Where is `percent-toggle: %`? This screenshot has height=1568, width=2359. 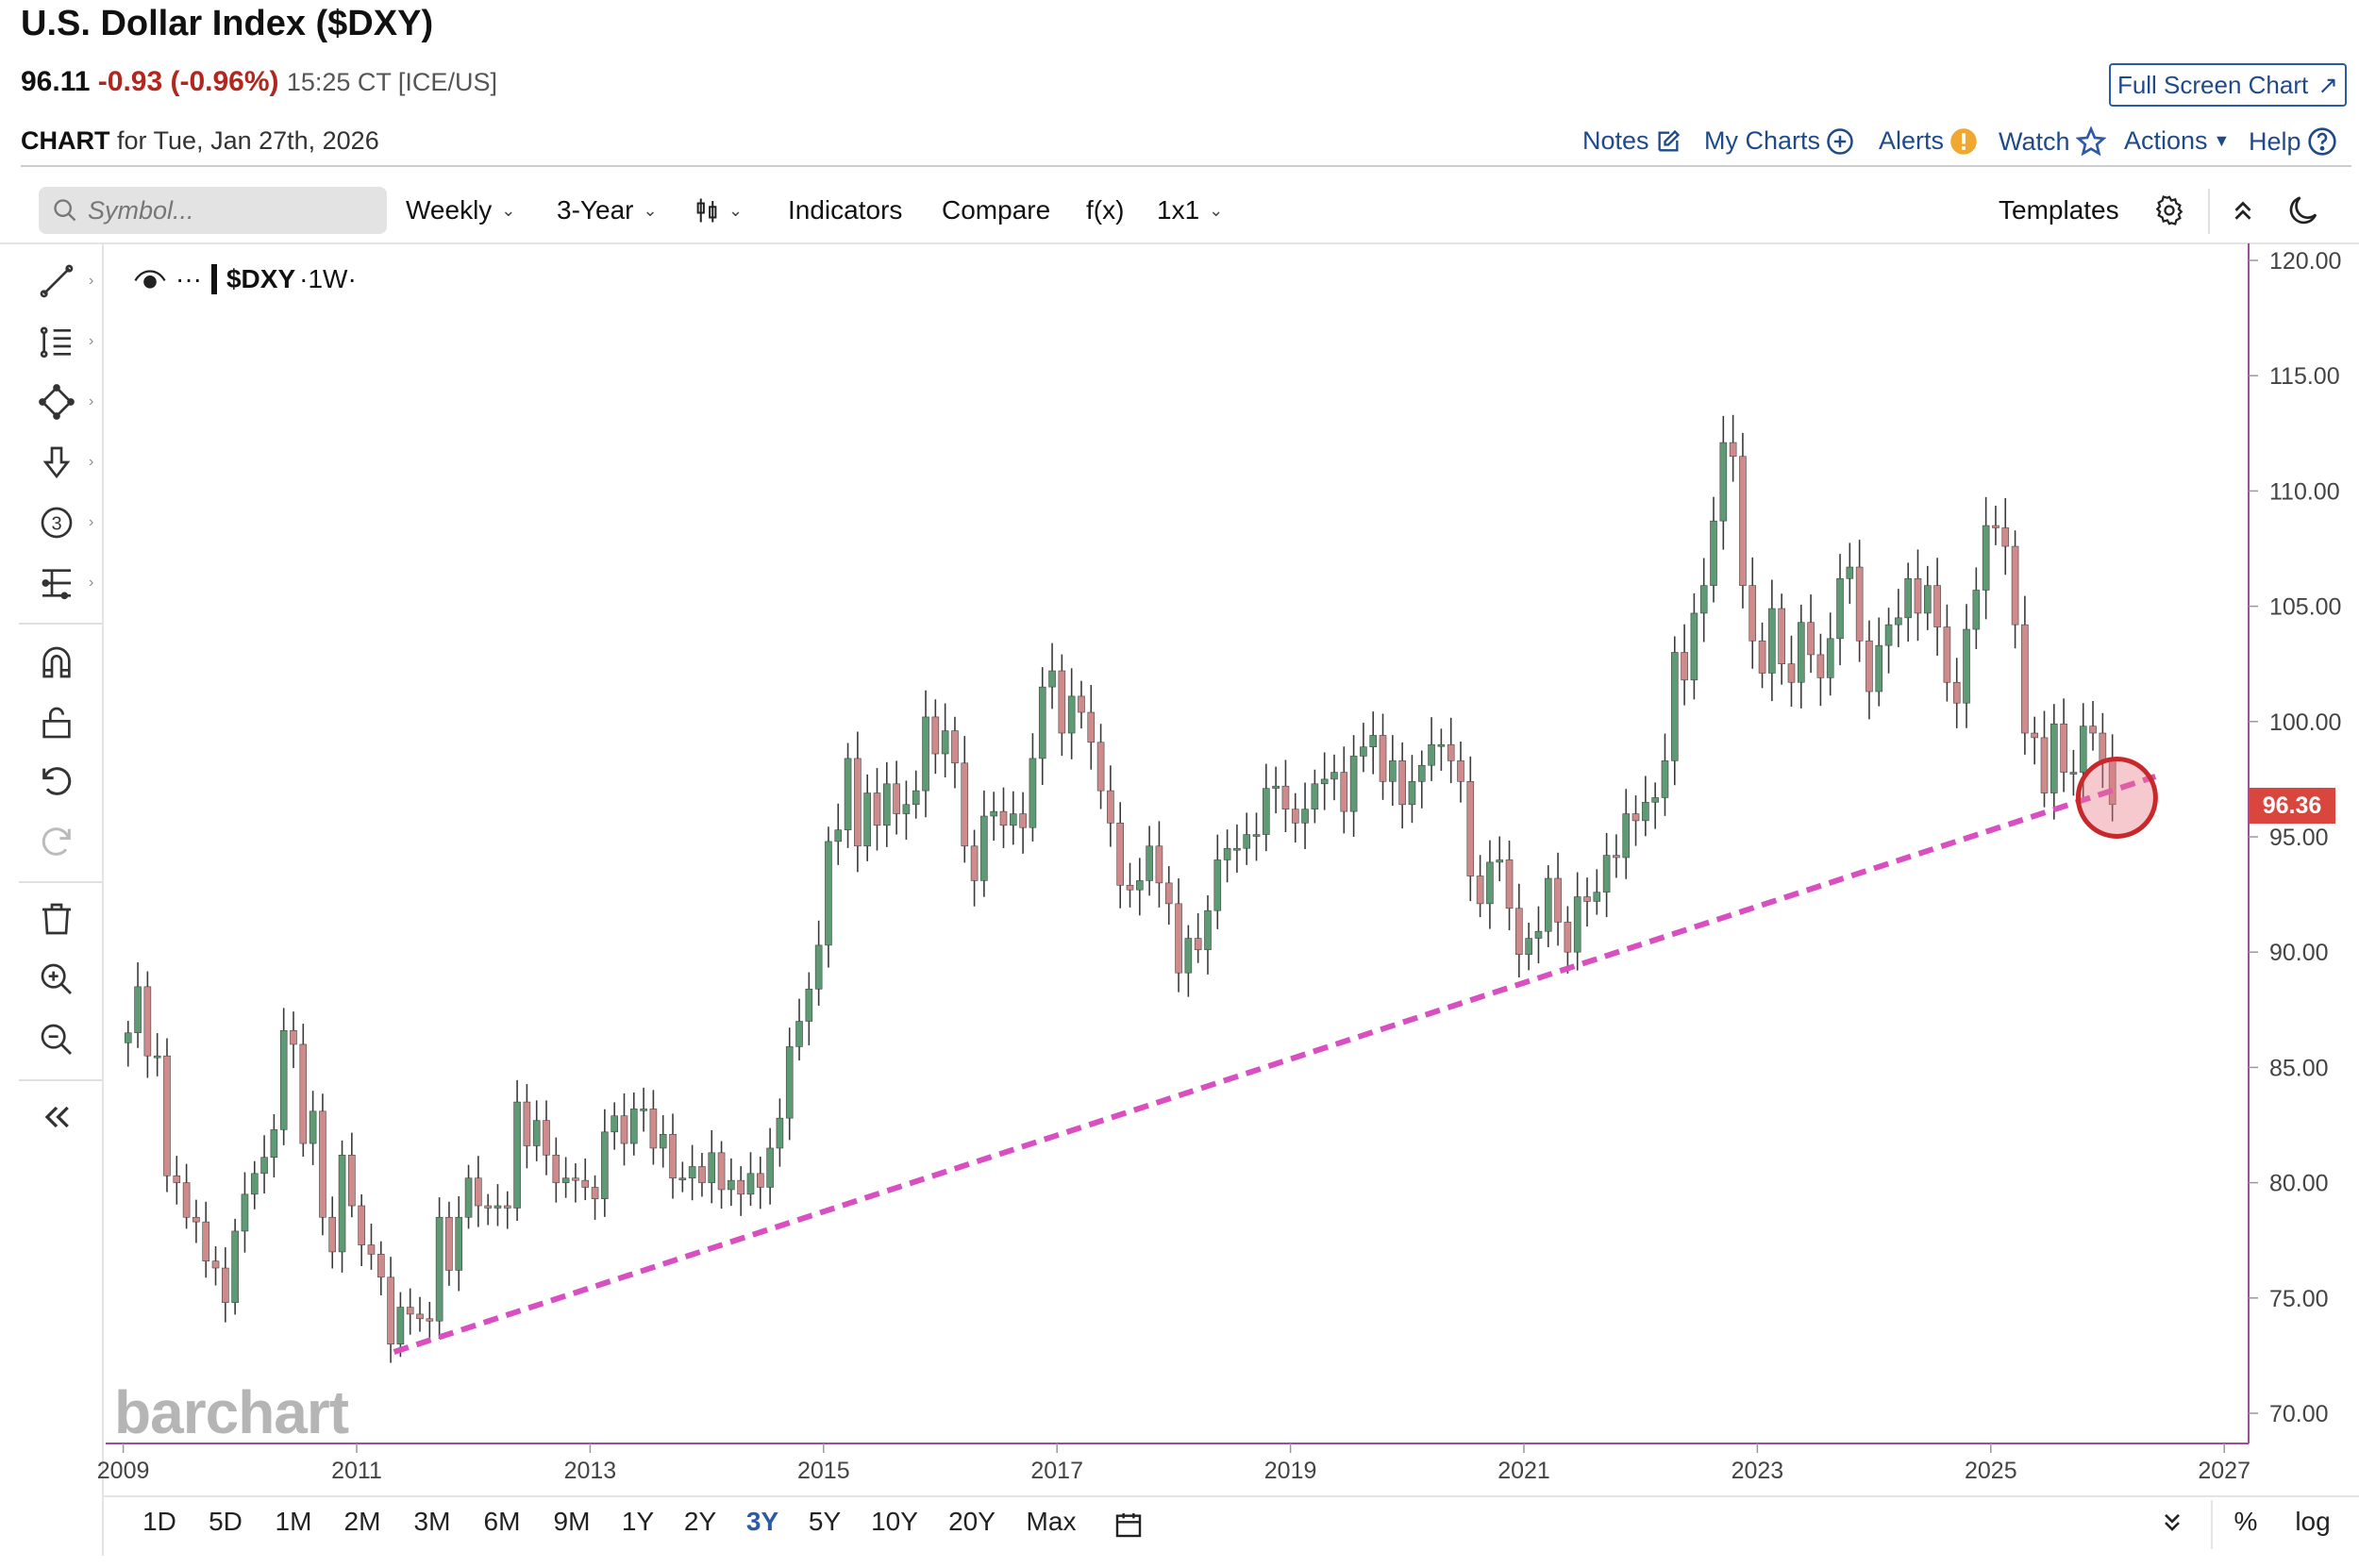 percent-toggle: % is located at coordinates (2246, 1521).